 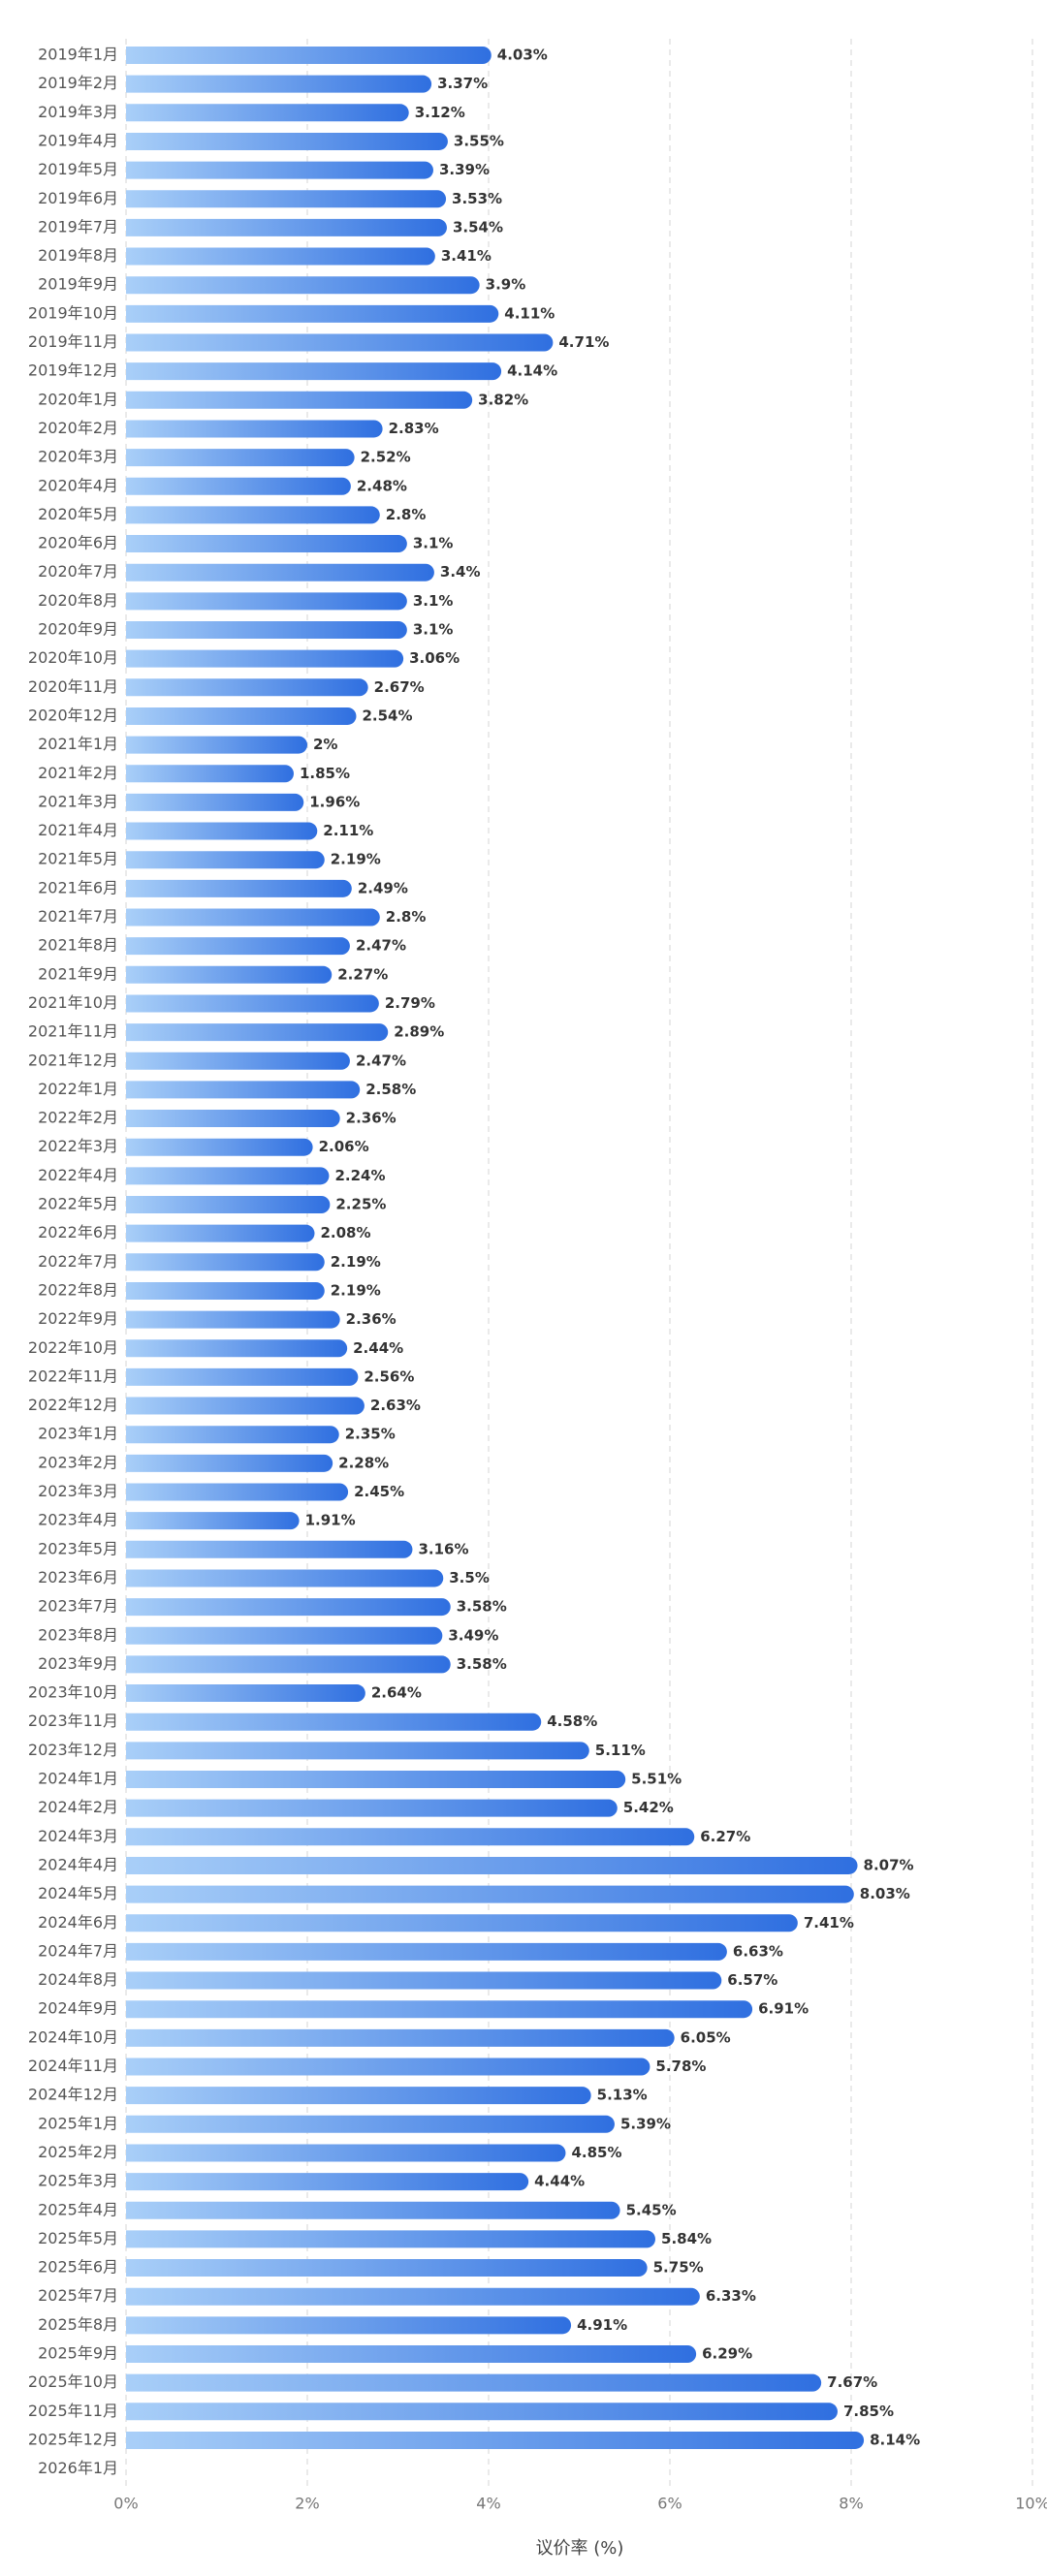 I want to click on y-tick-label: 2025年1月, so click(x=78, y=2123).